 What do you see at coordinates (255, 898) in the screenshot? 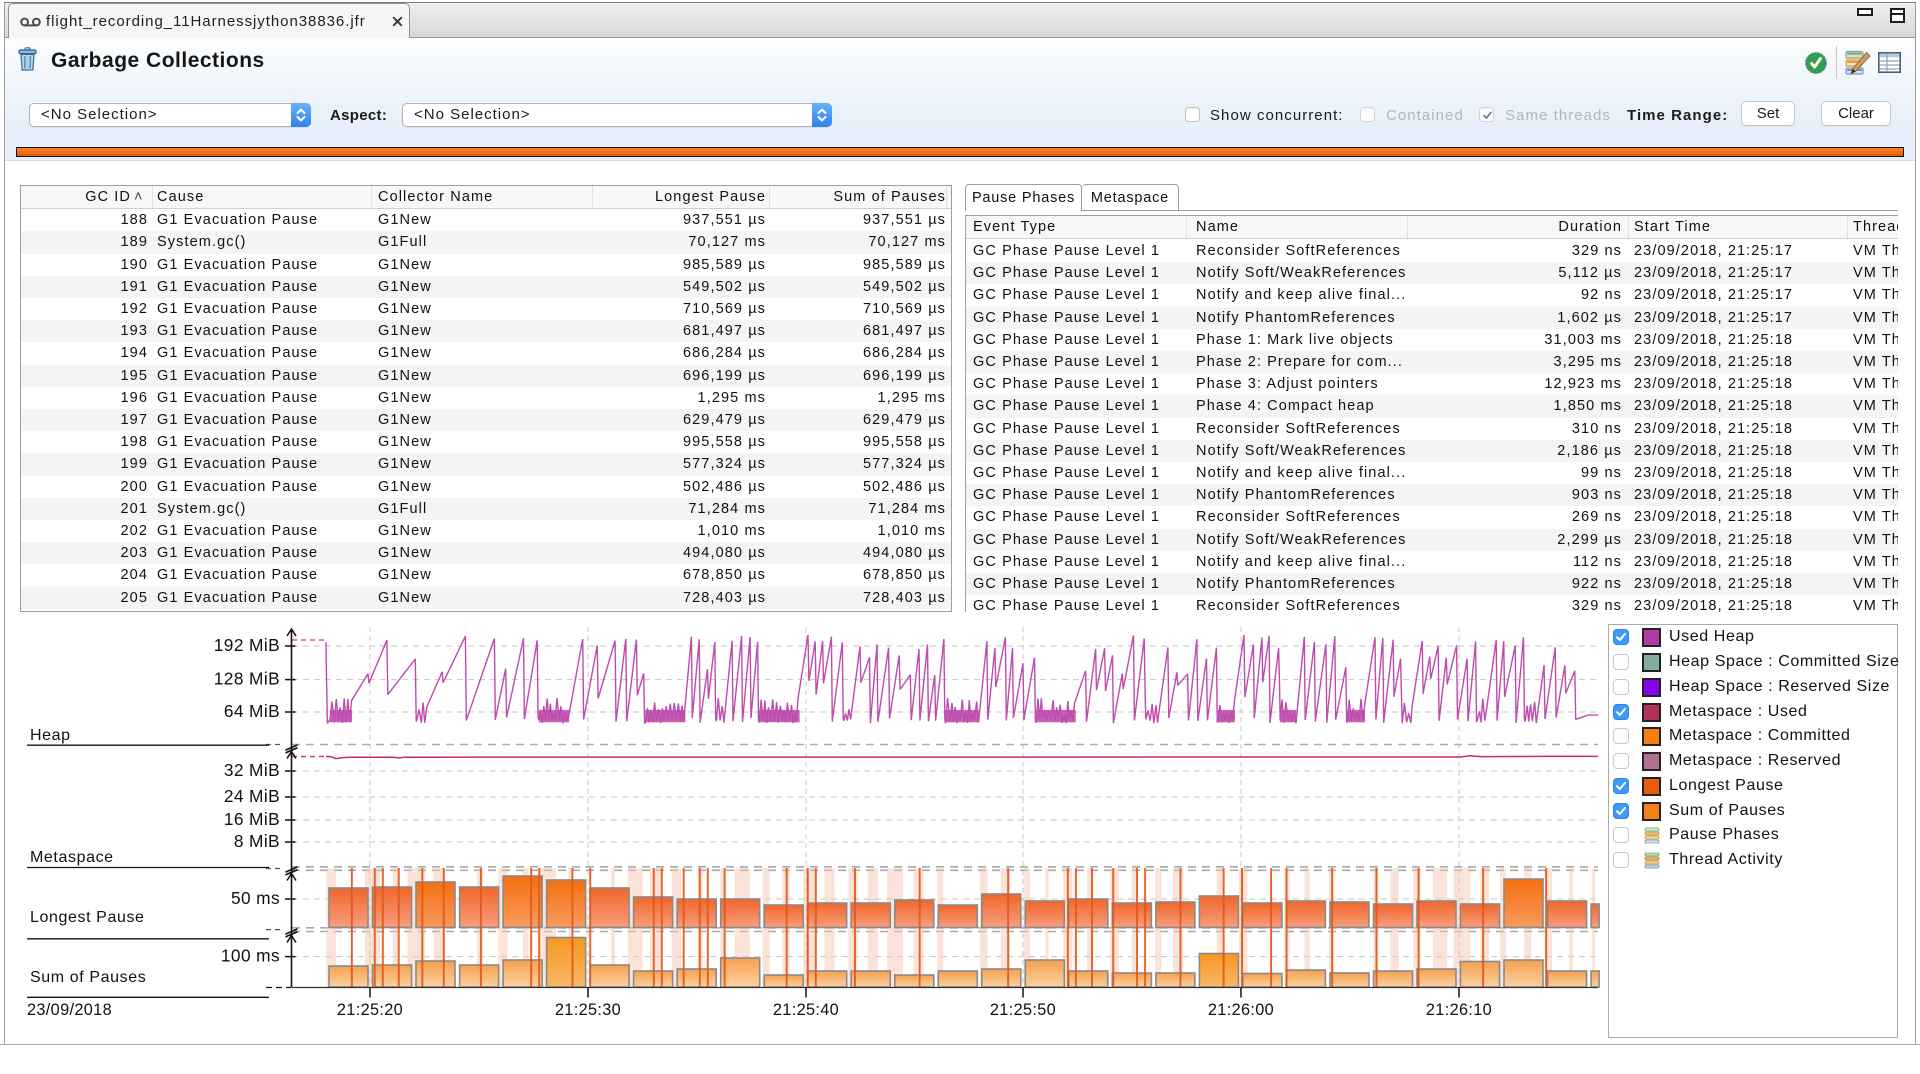
I see `svg-text: 50 ms` at bounding box center [255, 898].